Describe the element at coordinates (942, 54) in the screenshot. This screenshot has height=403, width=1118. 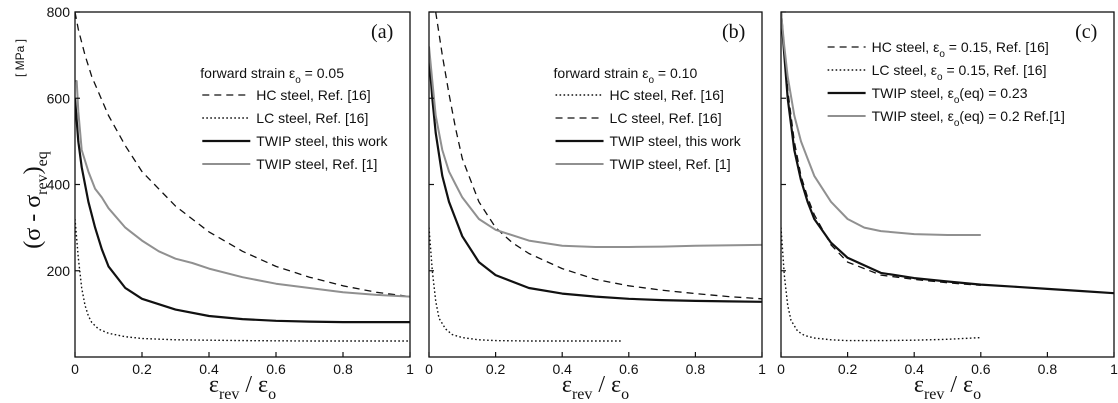
I see `legend-label-1-sub: o` at that location.